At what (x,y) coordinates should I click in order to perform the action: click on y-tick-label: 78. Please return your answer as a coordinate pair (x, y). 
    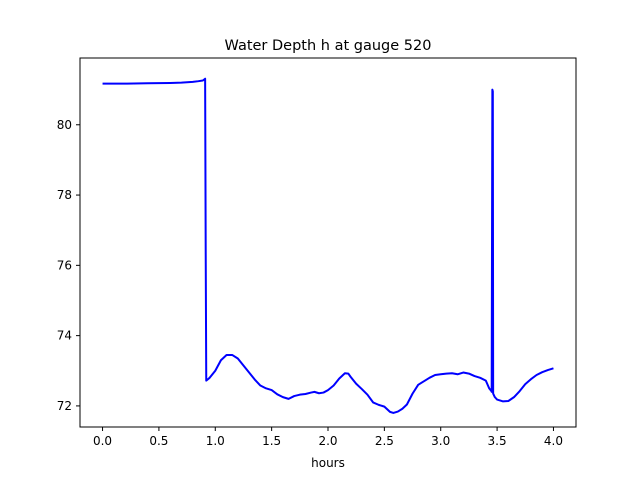
    Looking at the image, I should click on (64, 195).